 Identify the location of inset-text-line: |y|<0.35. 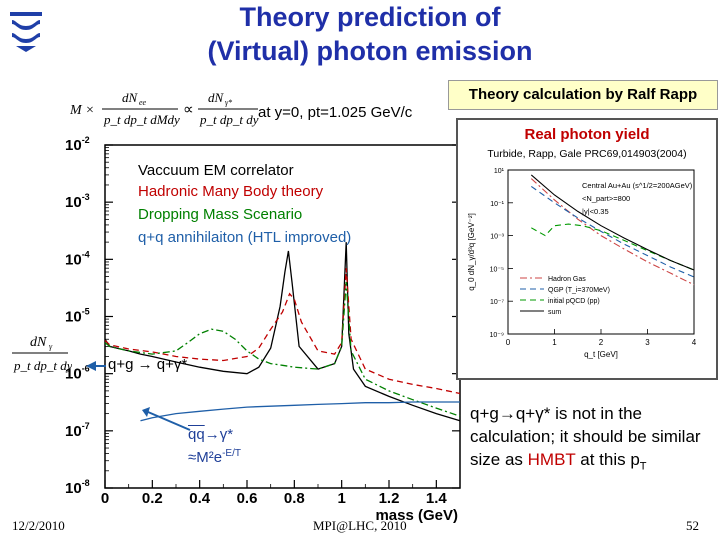
(595, 211).